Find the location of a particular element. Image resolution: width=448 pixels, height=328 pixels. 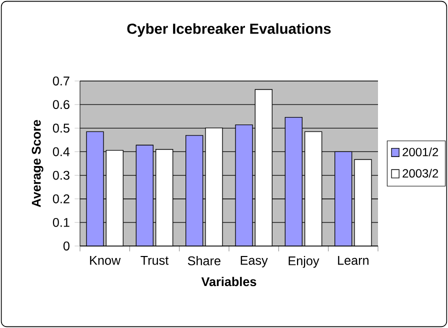

y-tick-label: 0.6 is located at coordinates (61, 105).